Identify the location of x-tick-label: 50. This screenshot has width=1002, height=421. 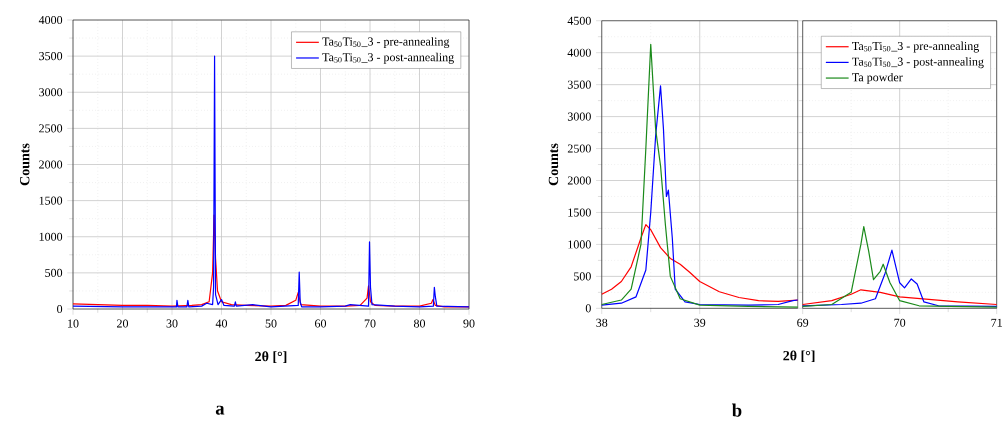
(271, 323).